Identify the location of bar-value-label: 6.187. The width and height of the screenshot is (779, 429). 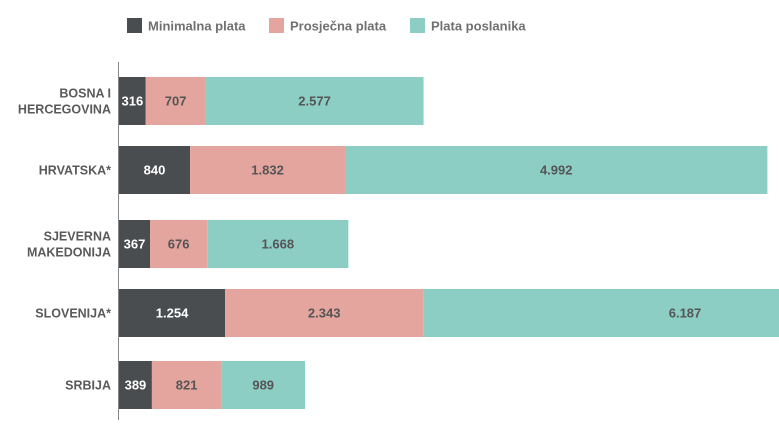
(685, 313).